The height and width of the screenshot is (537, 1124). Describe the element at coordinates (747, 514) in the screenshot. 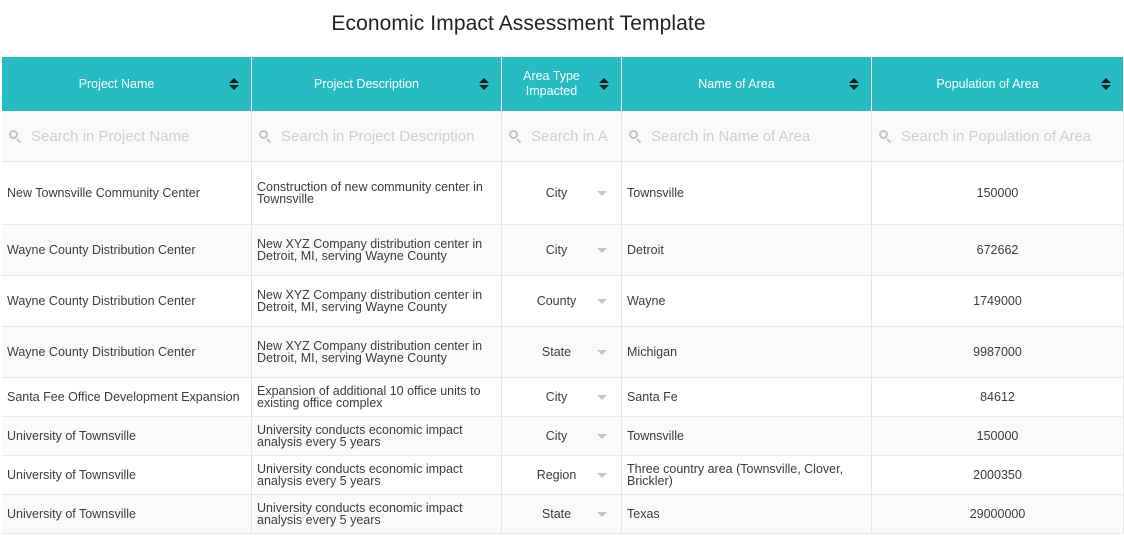

I see `name-of-area-cell: Texas` at that location.